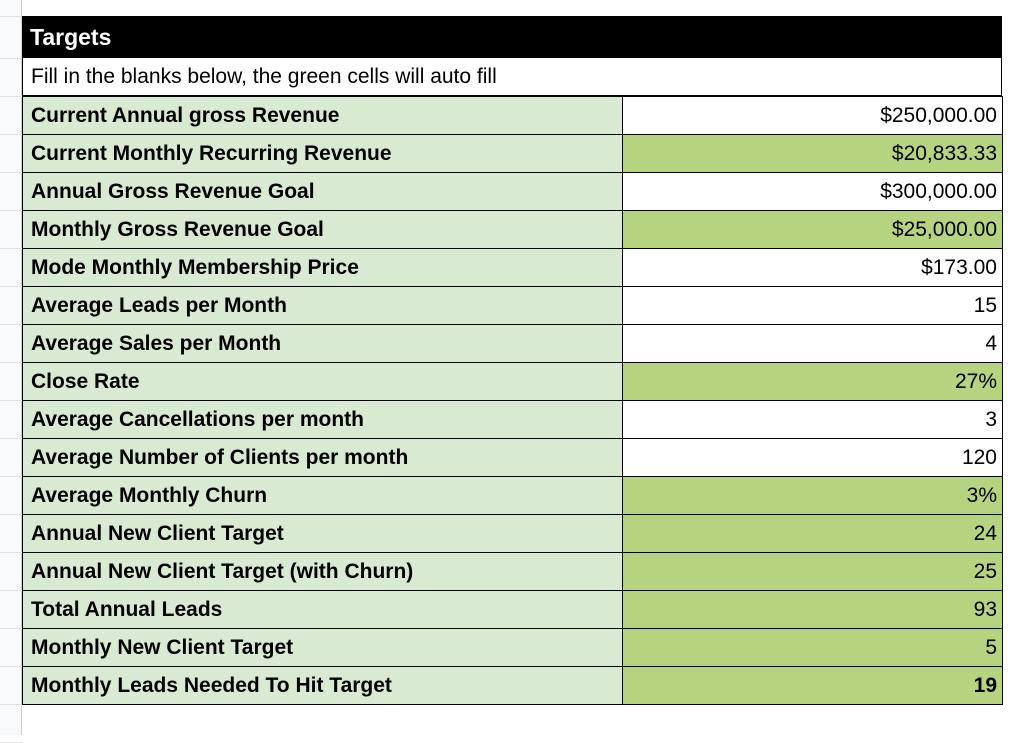 The height and width of the screenshot is (743, 1024). Describe the element at coordinates (812, 381) in the screenshot. I see `auto-fill-value-cell: 27%` at that location.